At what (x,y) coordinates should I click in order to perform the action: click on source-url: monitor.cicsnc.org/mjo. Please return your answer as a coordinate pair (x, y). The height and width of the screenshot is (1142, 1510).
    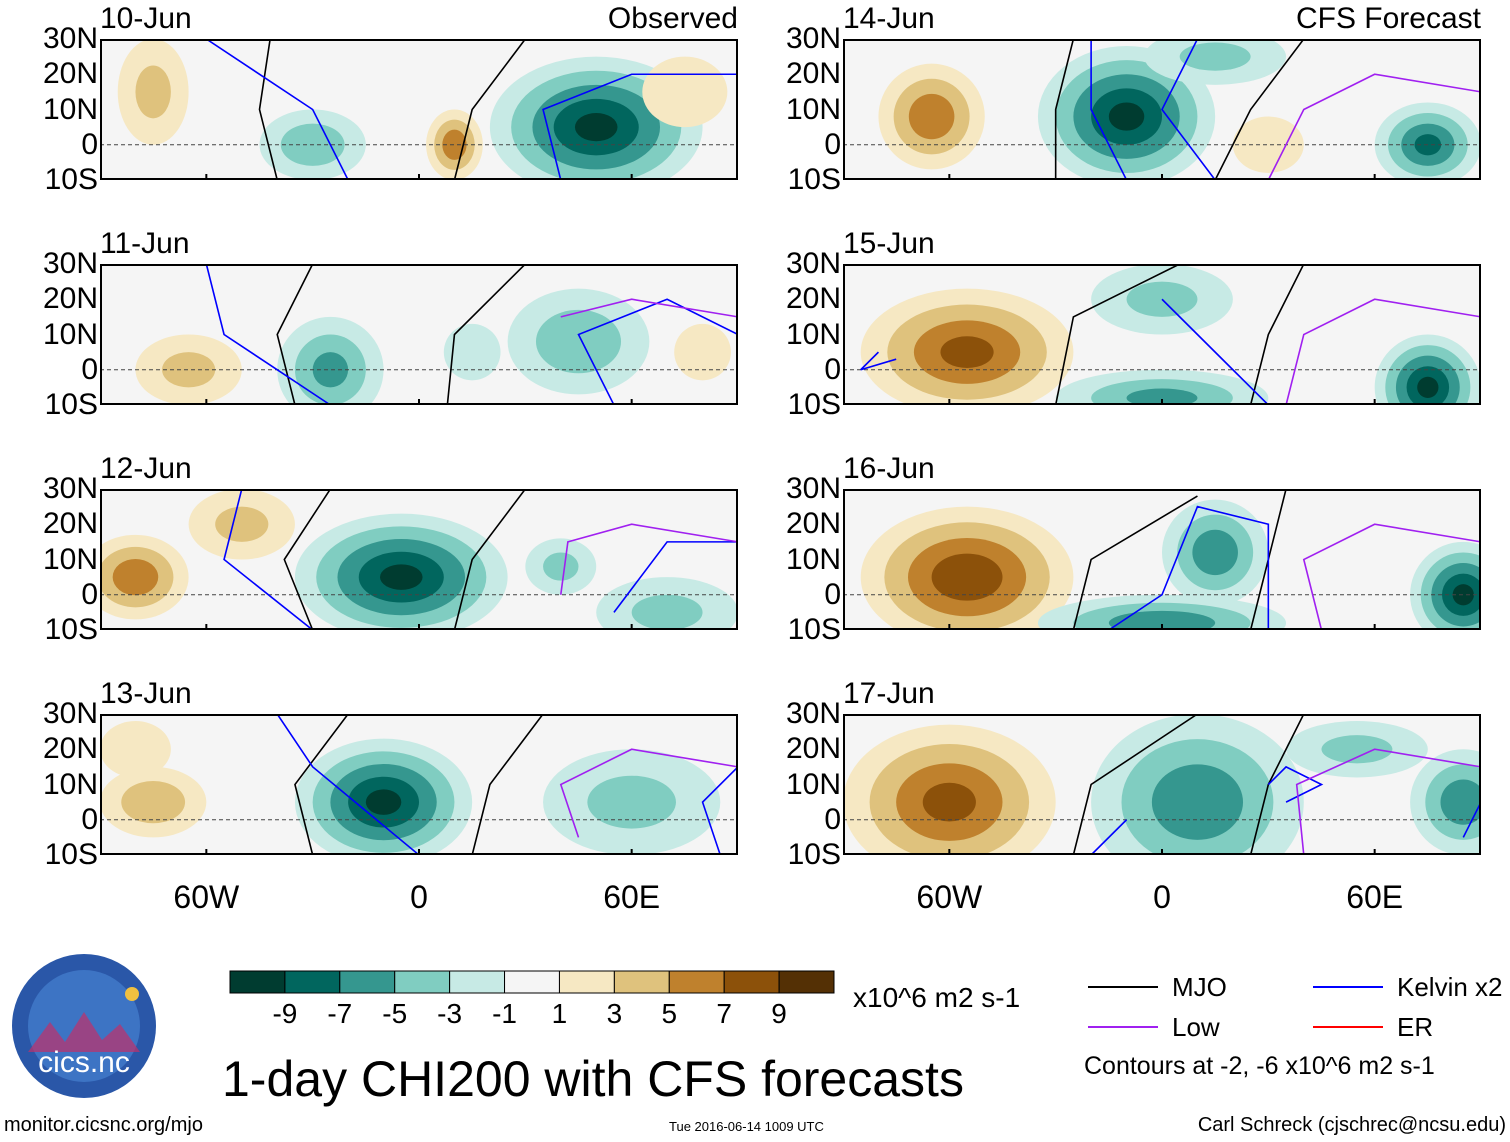
    Looking at the image, I should click on (103, 1125).